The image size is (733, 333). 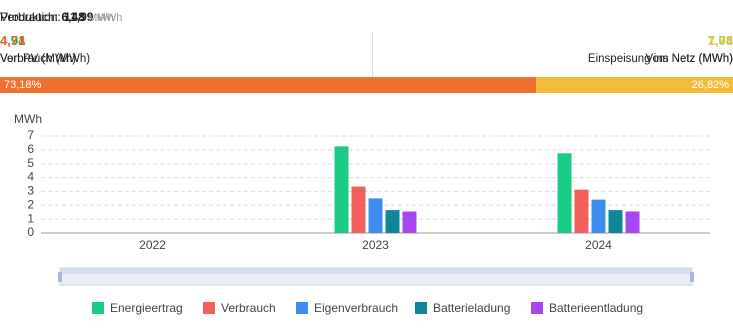 I want to click on separator, so click(x=372, y=62).